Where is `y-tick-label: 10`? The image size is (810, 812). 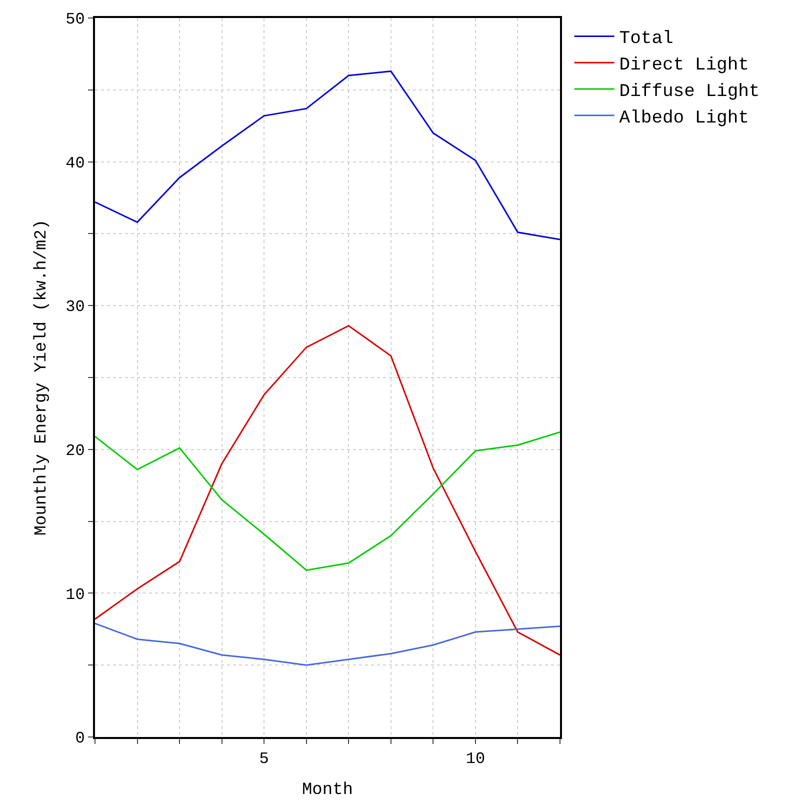 y-tick-label: 10 is located at coordinates (75, 595).